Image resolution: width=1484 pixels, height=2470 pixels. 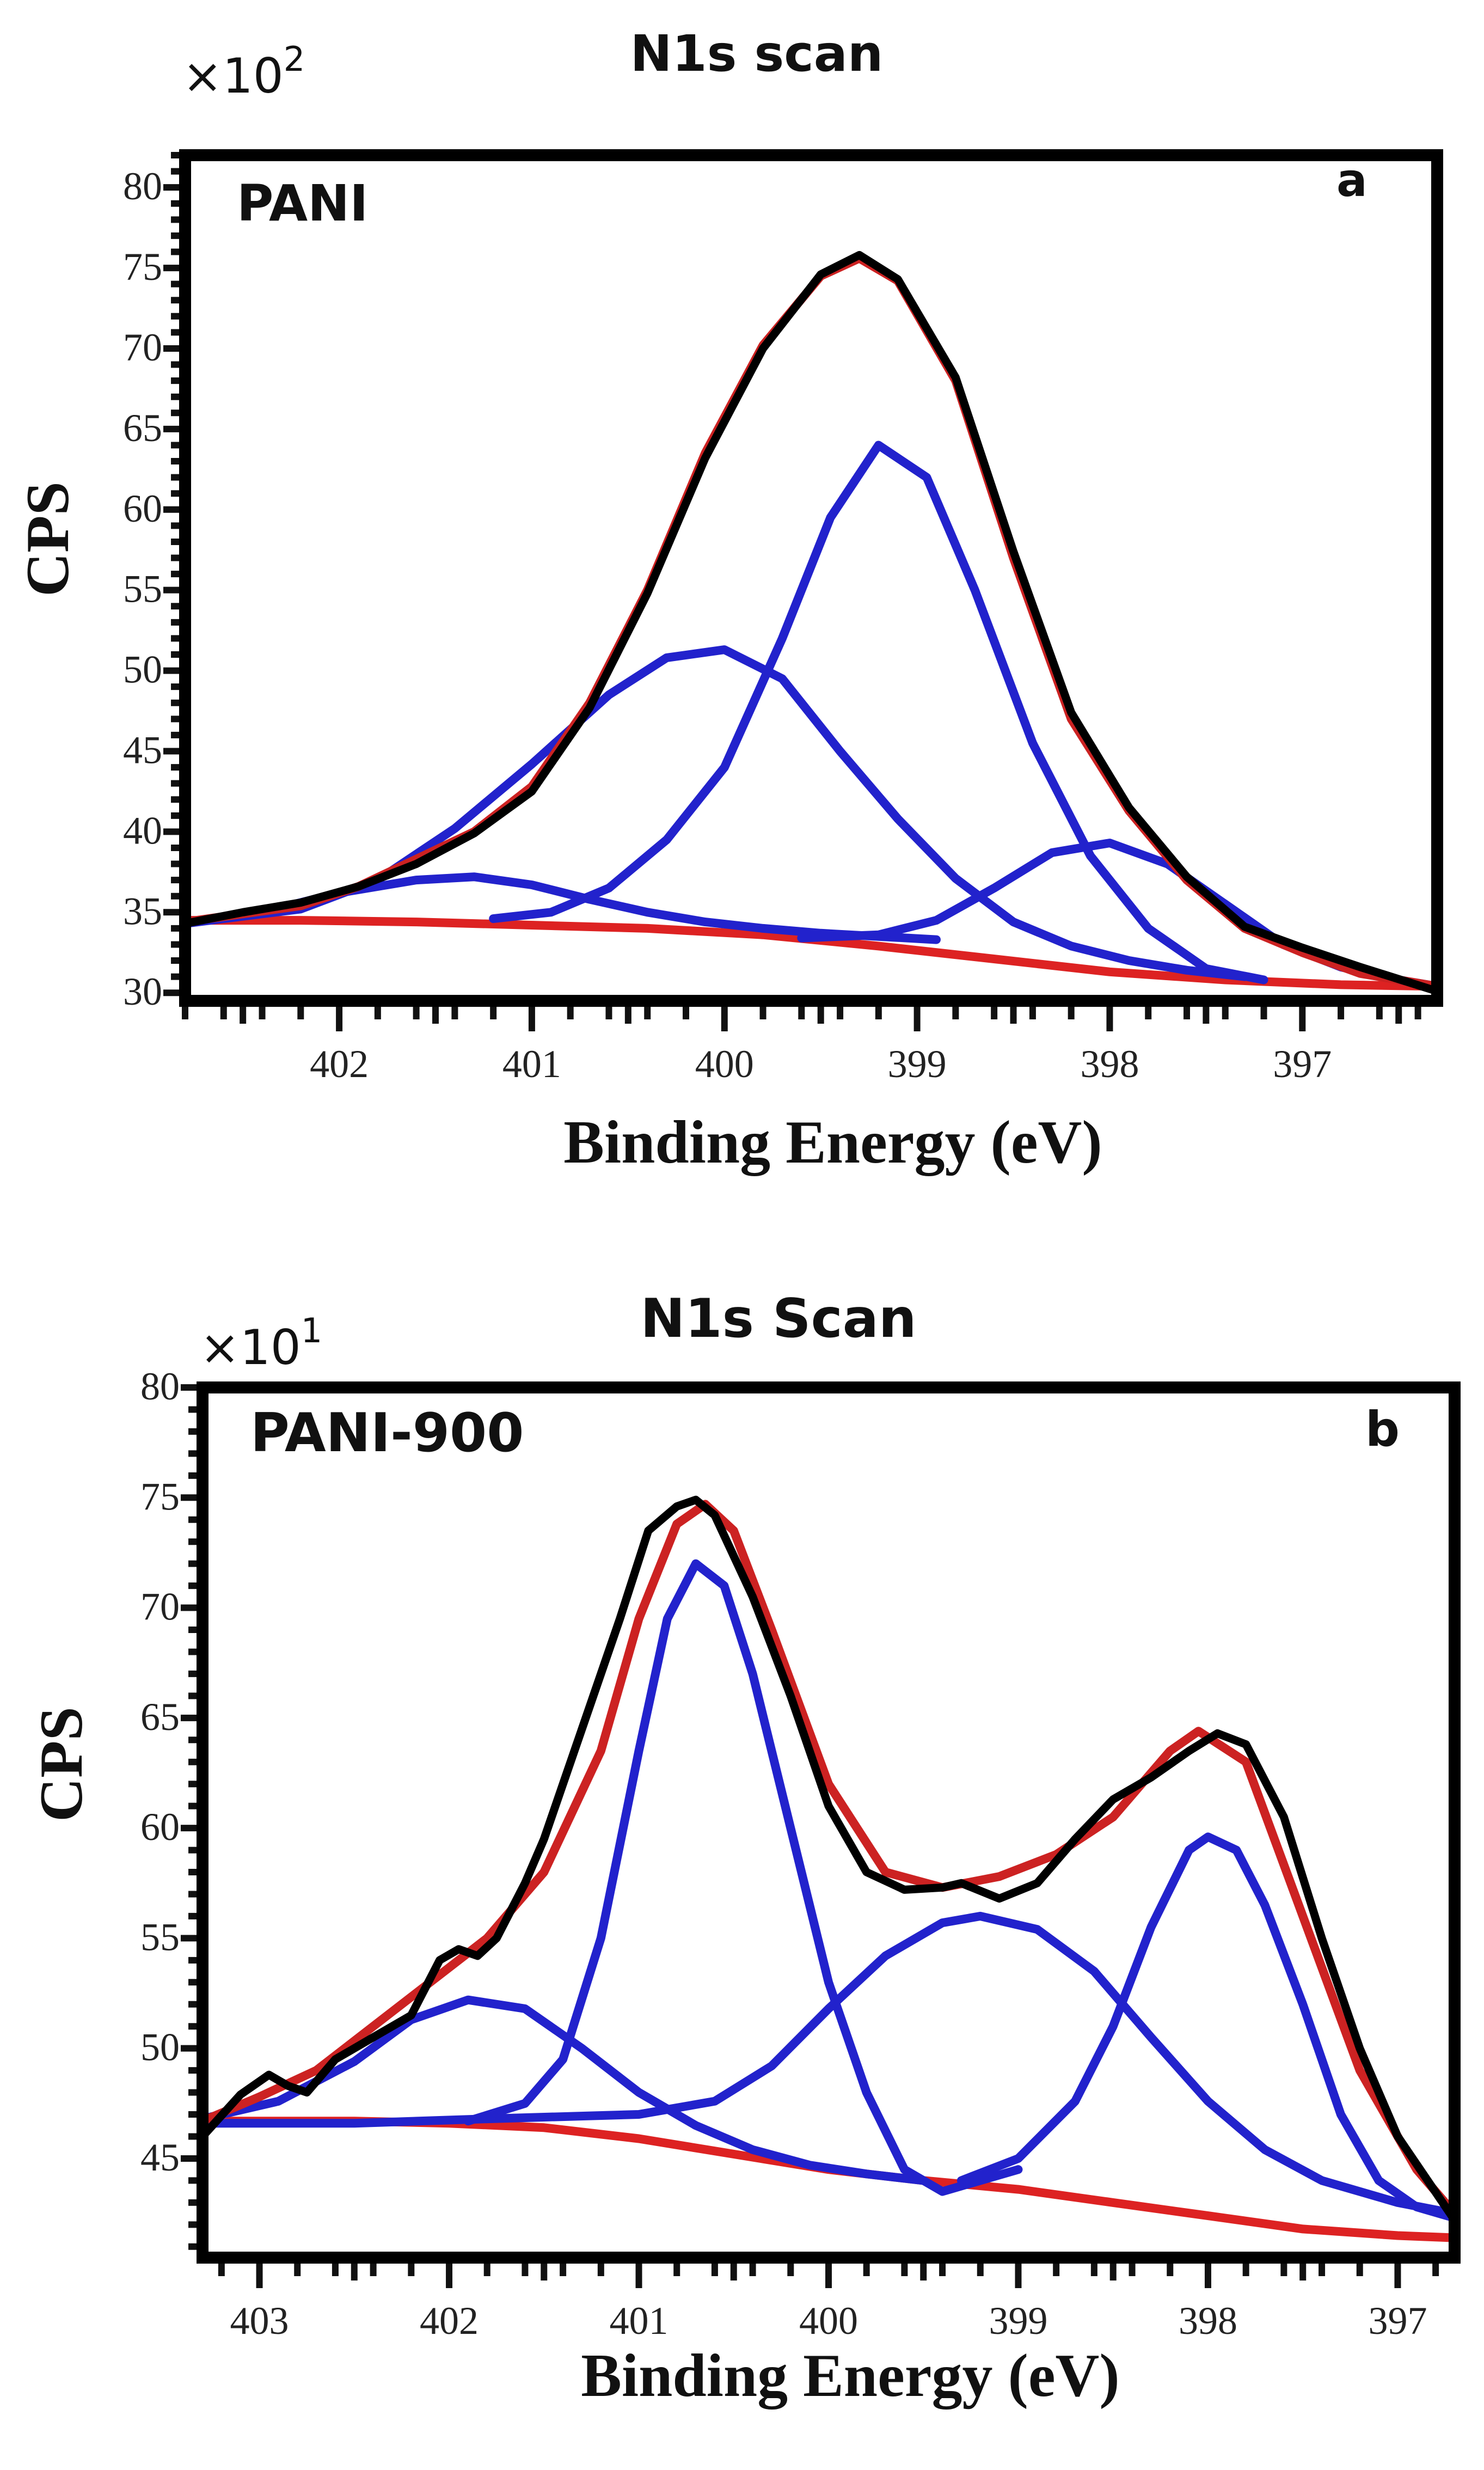 I want to click on chart-title: N1s scan, so click(x=757, y=54).